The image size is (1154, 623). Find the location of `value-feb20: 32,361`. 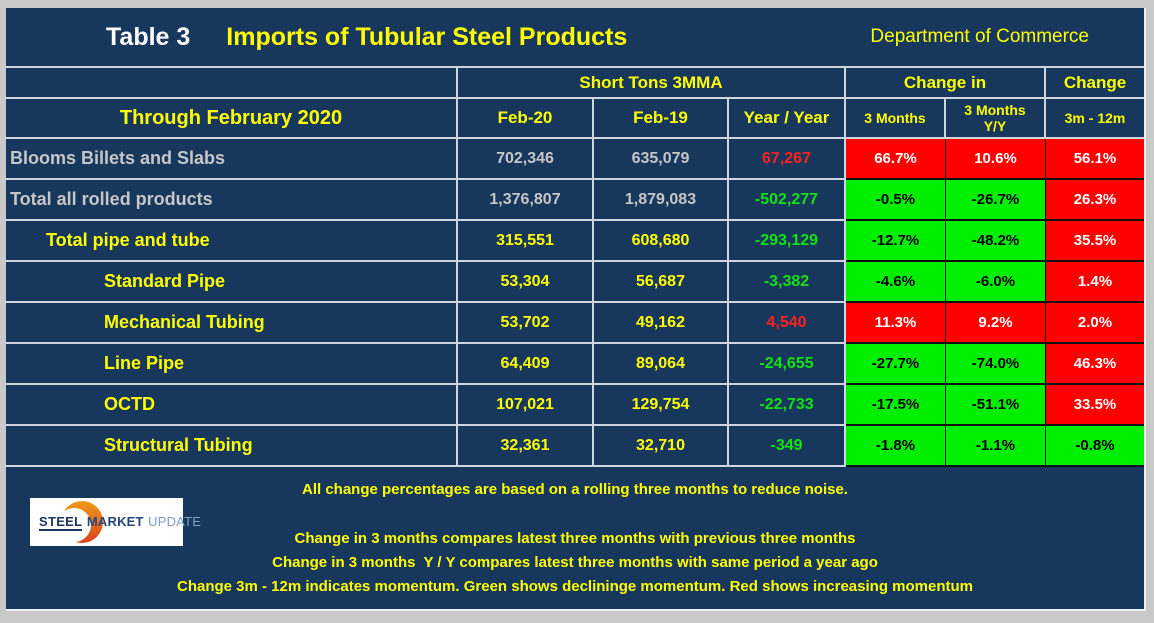

value-feb20: 32,361 is located at coordinates (526, 446).